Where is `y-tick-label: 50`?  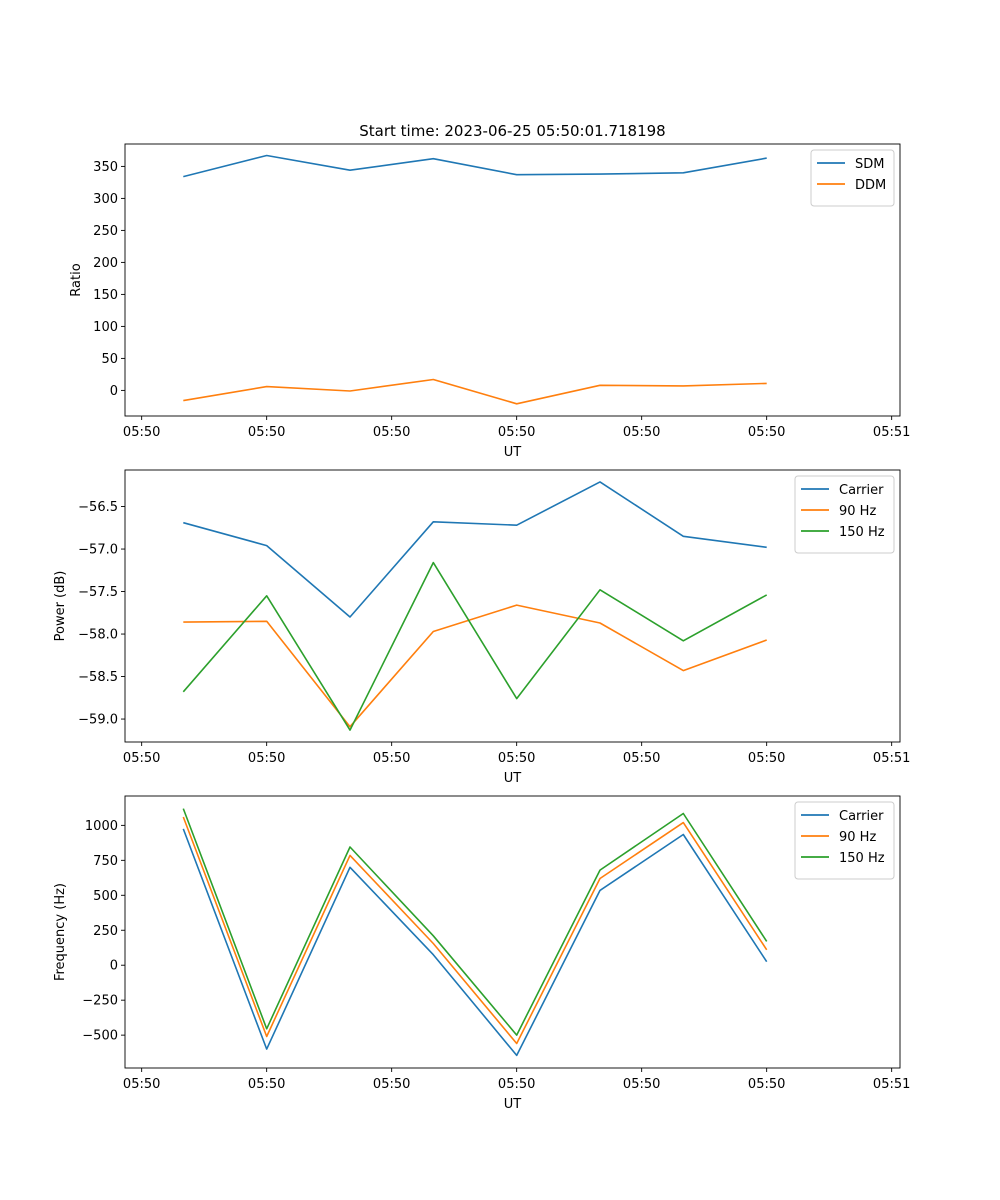 y-tick-label: 50 is located at coordinates (109, 359).